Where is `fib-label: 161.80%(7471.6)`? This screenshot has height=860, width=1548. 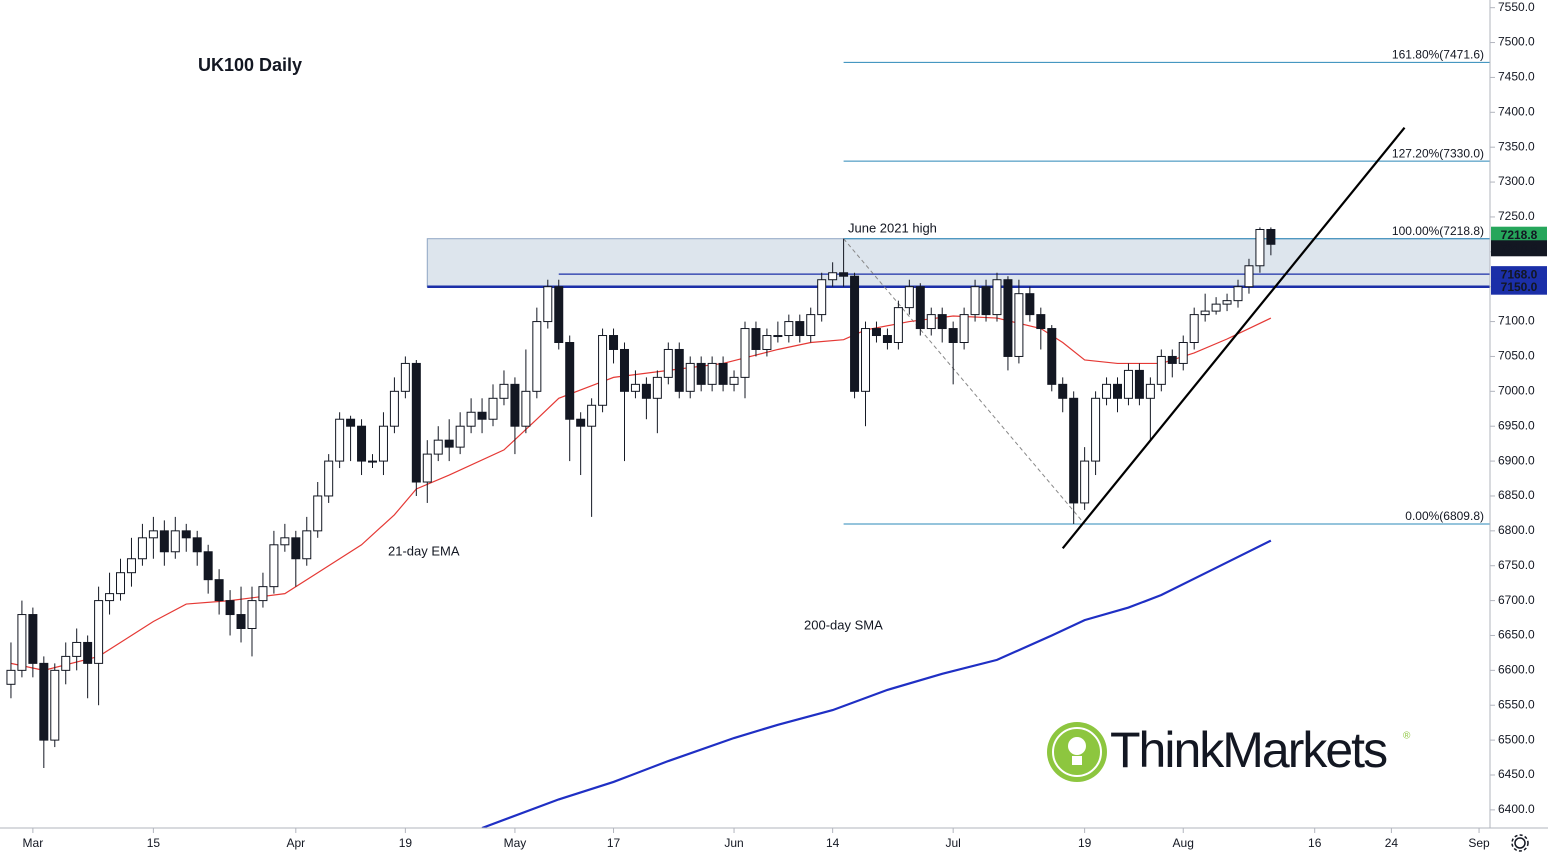 fib-label: 161.80%(7471.6) is located at coordinates (1438, 55).